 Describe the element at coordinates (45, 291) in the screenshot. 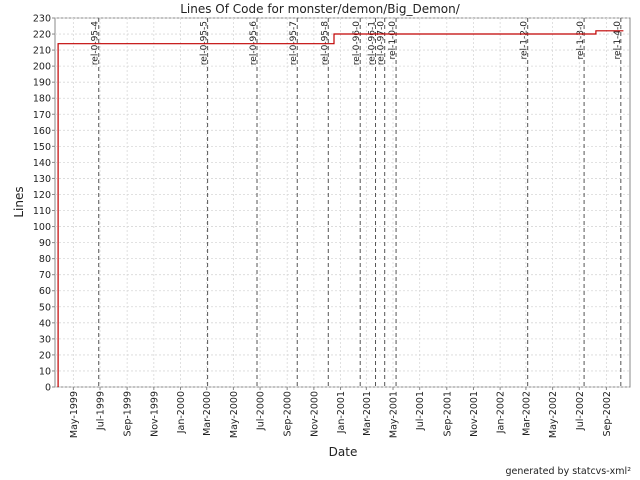

I see `y-tick-label: 60` at that location.